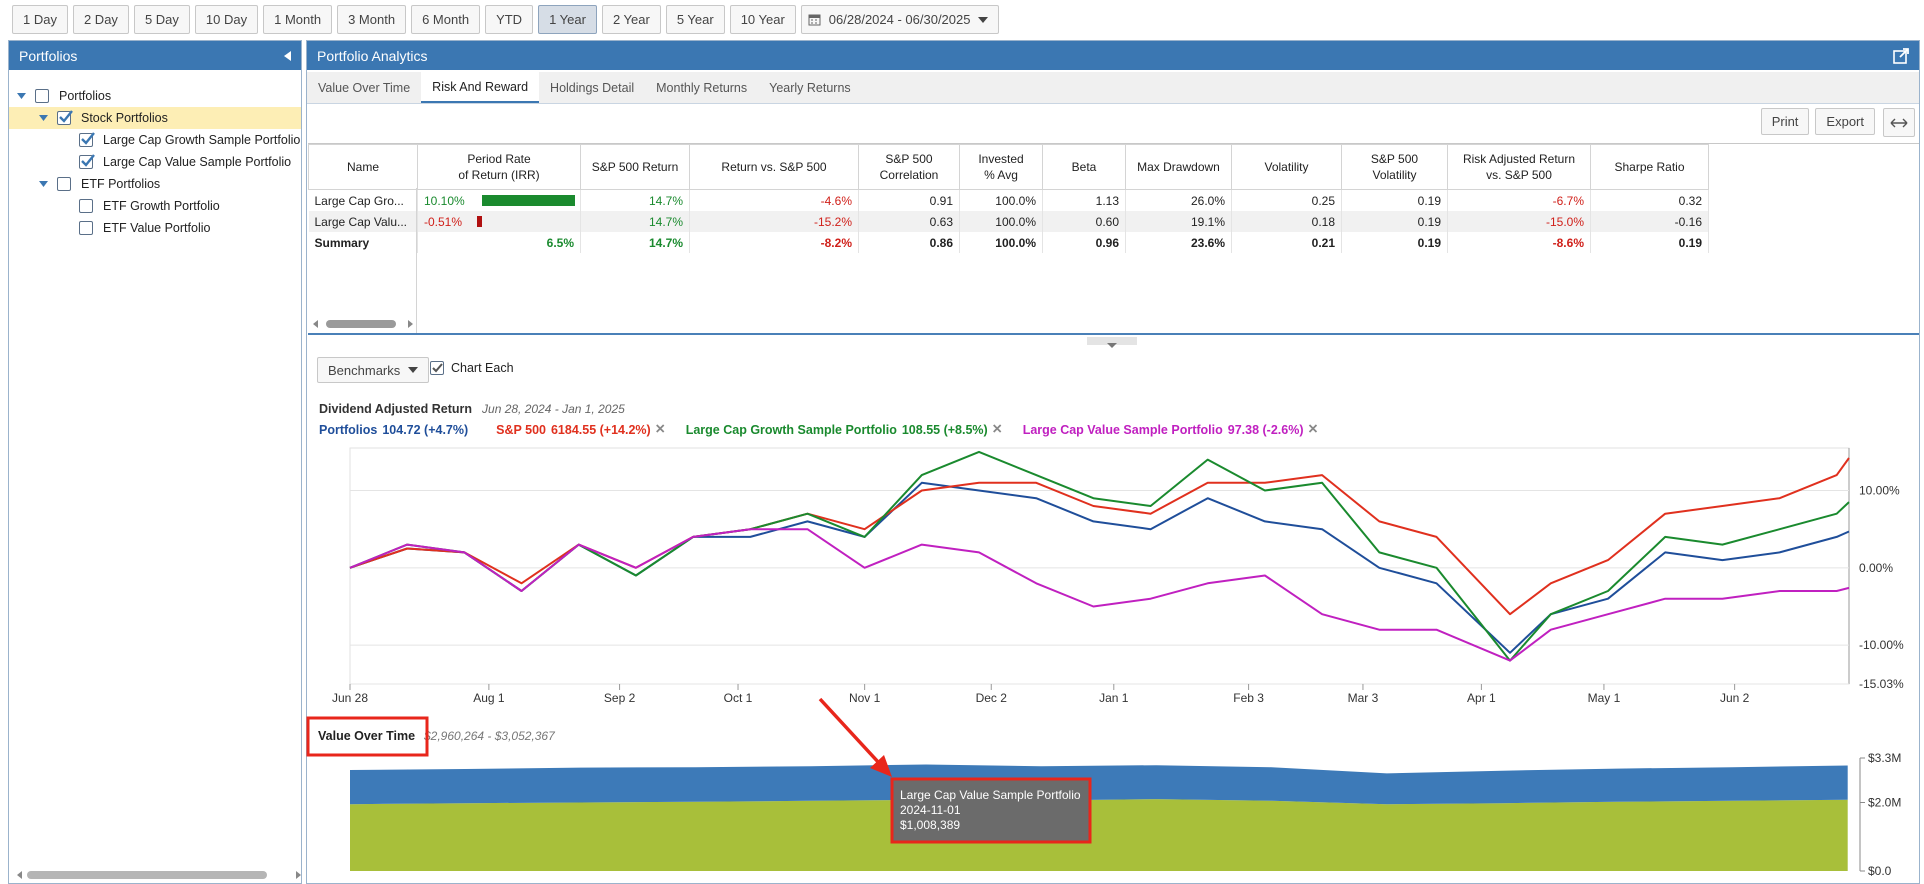 The image size is (1924, 884). What do you see at coordinates (774, 242) in the screenshot?
I see `cell: -8.2%` at bounding box center [774, 242].